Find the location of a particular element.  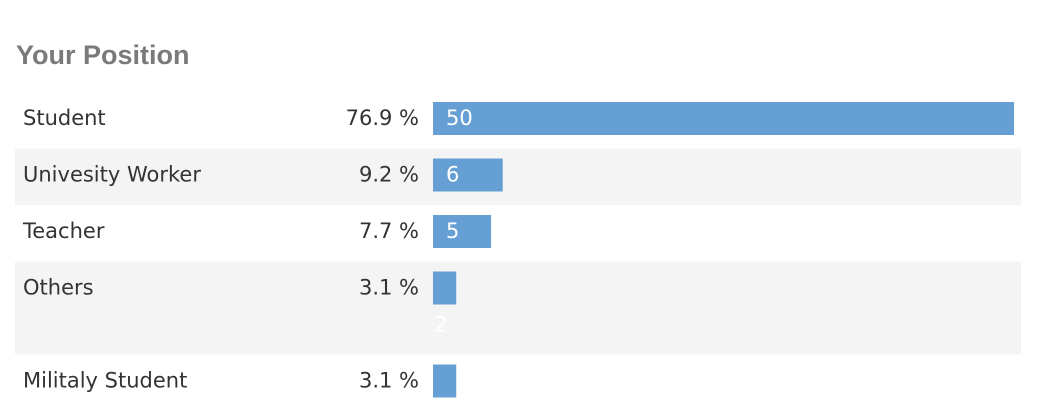

category-label: Teacher is located at coordinates (63, 231).